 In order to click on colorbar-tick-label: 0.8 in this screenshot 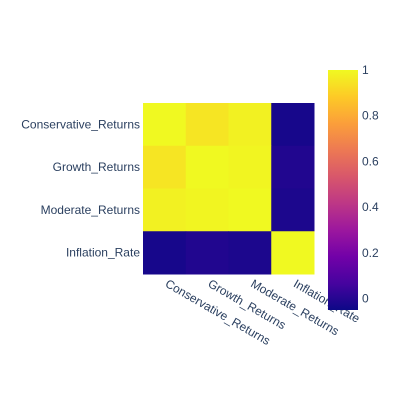, I will do `click(370, 116)`.